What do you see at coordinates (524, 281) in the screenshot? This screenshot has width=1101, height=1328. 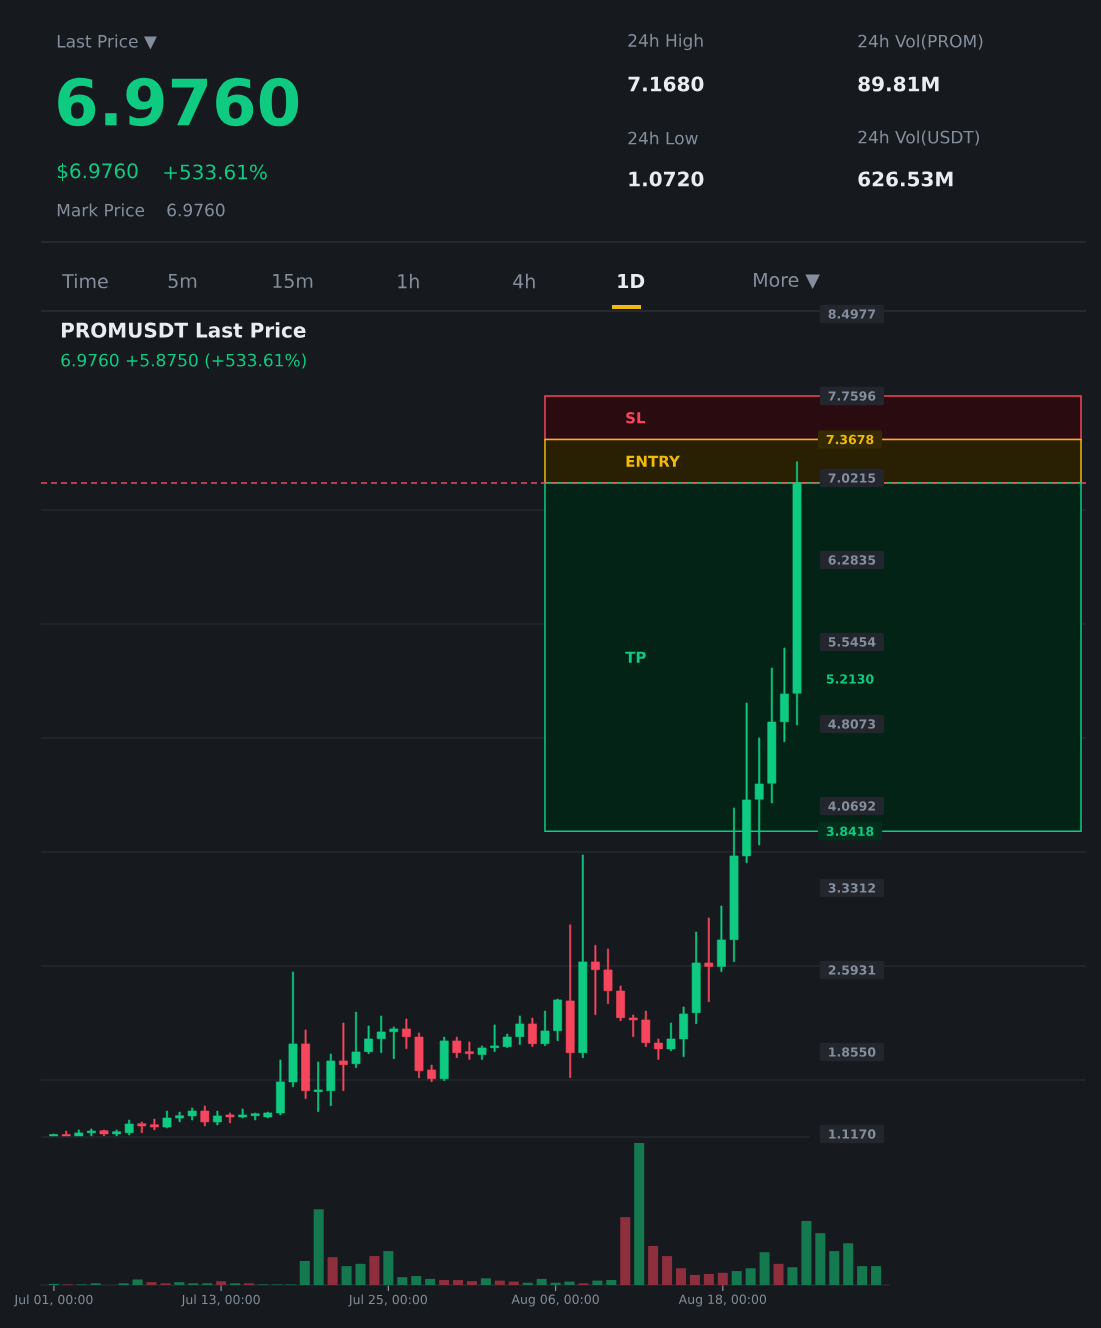 I see `text: 4h` at bounding box center [524, 281].